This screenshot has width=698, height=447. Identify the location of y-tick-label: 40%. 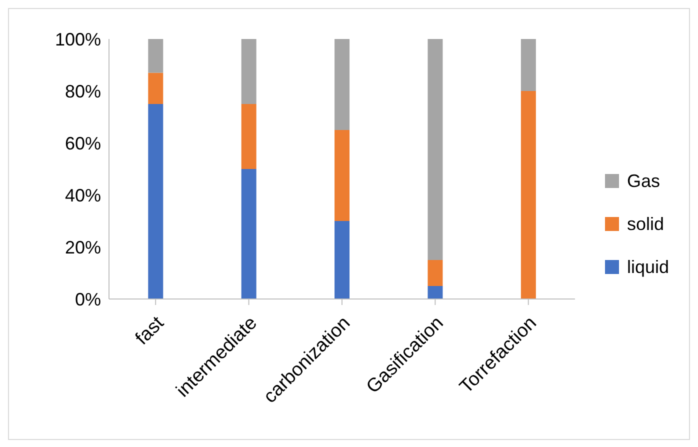
(82, 195).